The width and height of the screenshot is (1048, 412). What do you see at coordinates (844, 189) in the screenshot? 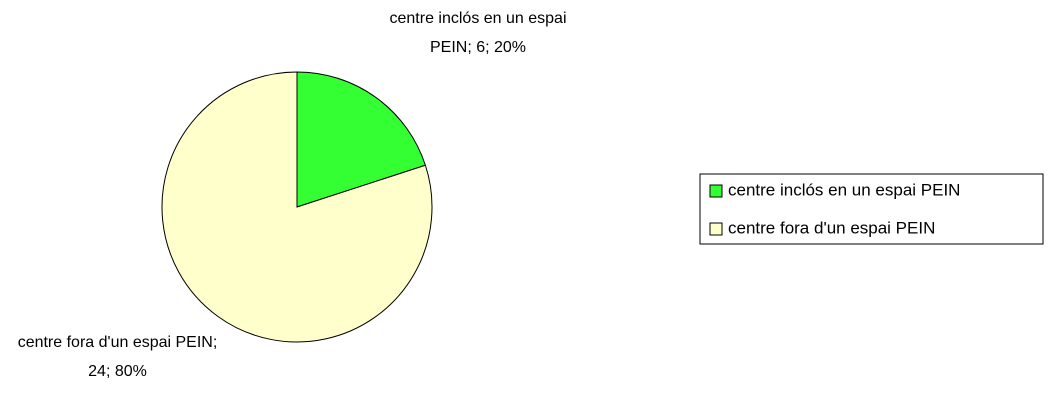
I see `legend-label: centre inclós en un espai PEIN` at bounding box center [844, 189].